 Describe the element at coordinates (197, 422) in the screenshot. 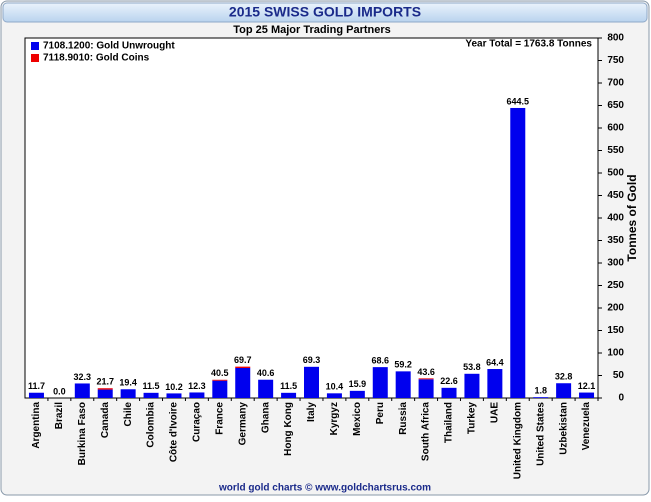

I see `x-tick-label: Curaçao` at that location.